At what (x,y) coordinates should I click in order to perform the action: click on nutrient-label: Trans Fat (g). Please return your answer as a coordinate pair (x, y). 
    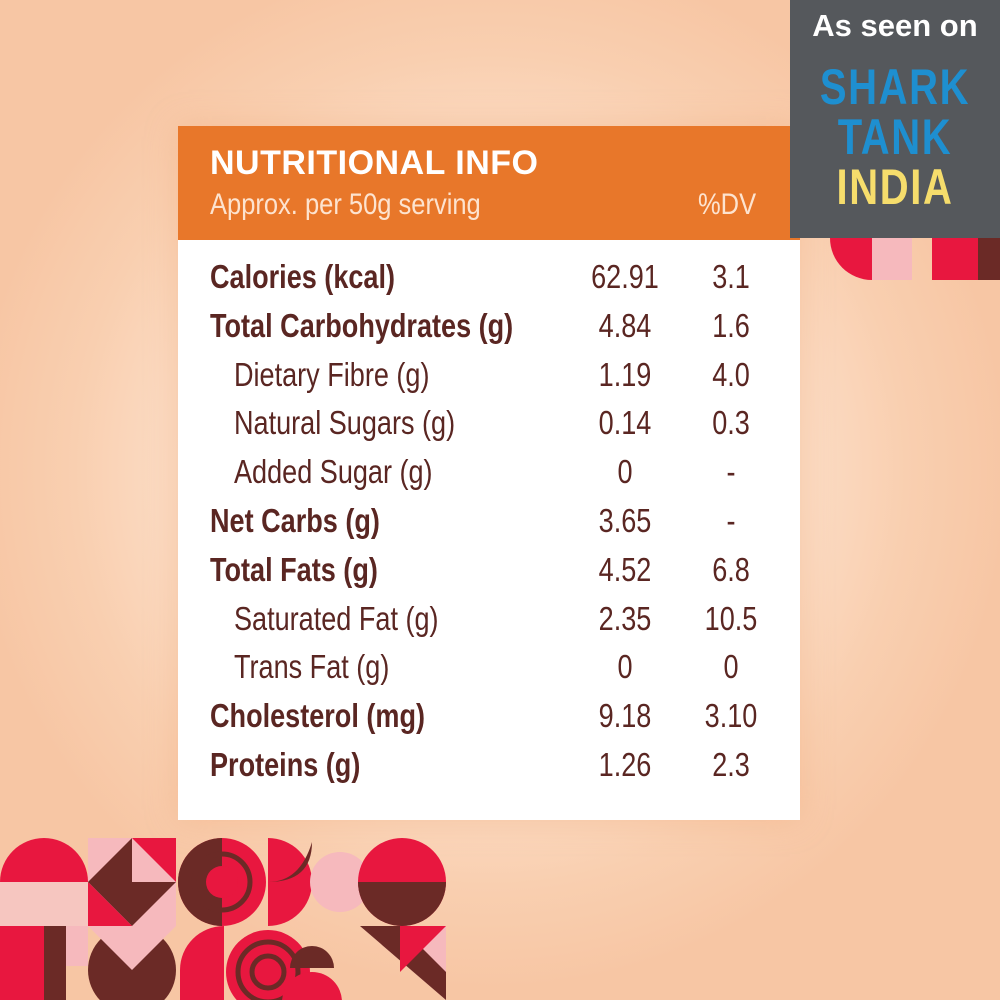
    Looking at the image, I should click on (312, 667).